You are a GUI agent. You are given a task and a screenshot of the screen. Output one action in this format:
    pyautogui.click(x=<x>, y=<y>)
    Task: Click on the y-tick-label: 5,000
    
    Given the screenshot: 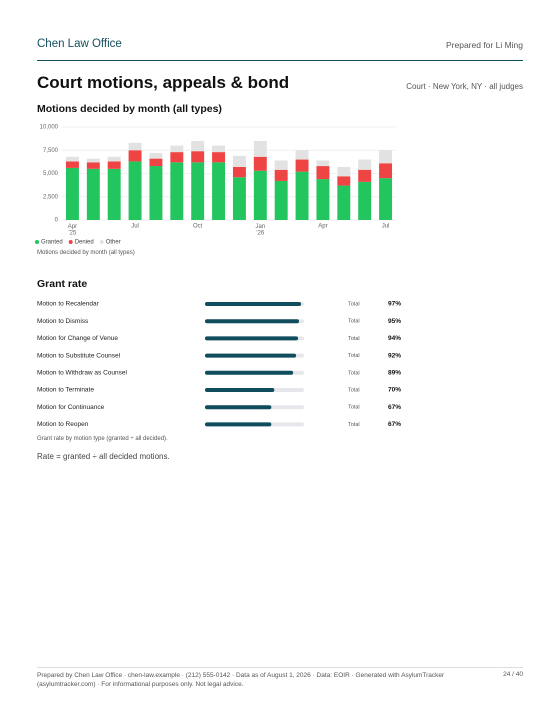 What is the action you would take?
    pyautogui.click(x=51, y=174)
    